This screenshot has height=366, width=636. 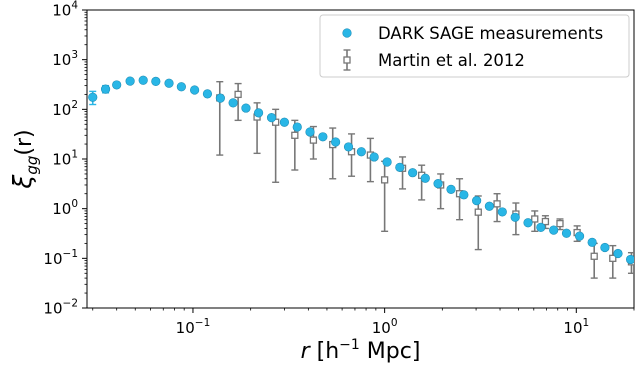 What do you see at coordinates (490, 33) in the screenshot?
I see `legend-dark-sage-label: DARK SAGE measurements` at bounding box center [490, 33].